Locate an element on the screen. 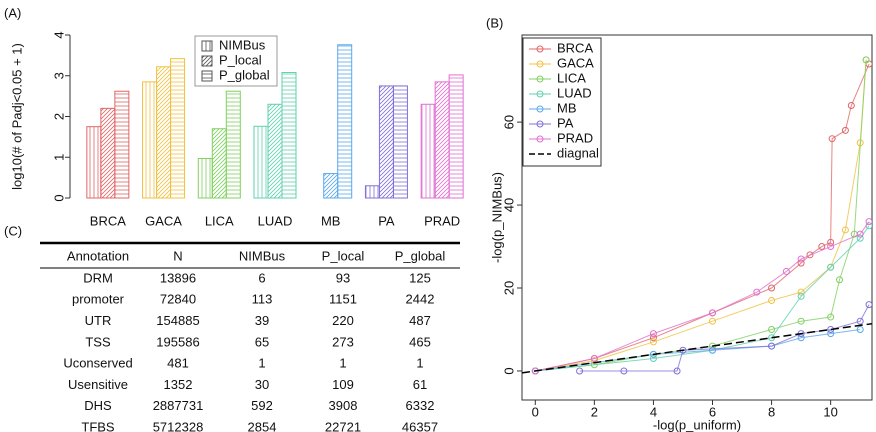 The height and width of the screenshot is (432, 876). table-cell: 113 is located at coordinates (262, 299).